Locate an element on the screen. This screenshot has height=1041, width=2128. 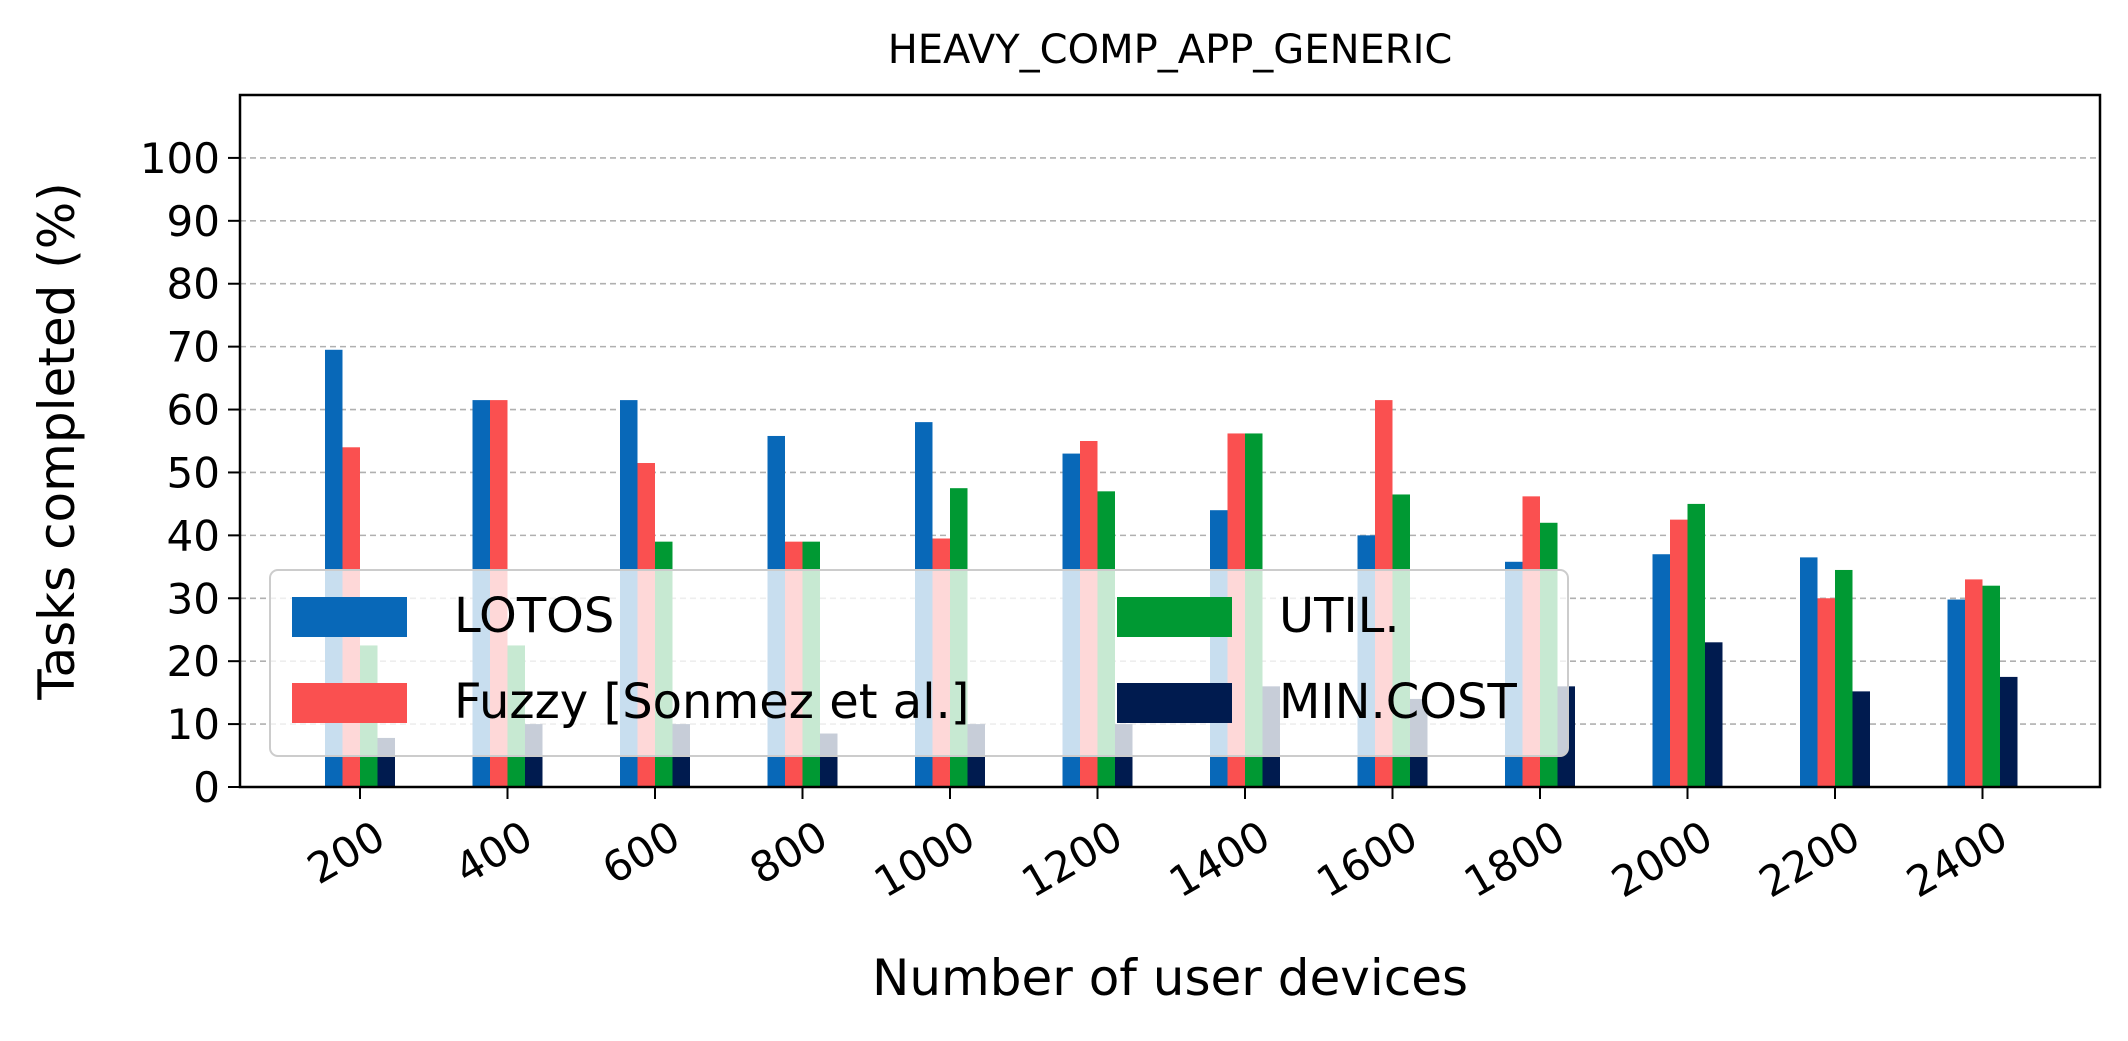
legend: LOTOS Fuzzy [Sonmez et al.] UTIL. MIN.COST is located at coordinates (919, 663).